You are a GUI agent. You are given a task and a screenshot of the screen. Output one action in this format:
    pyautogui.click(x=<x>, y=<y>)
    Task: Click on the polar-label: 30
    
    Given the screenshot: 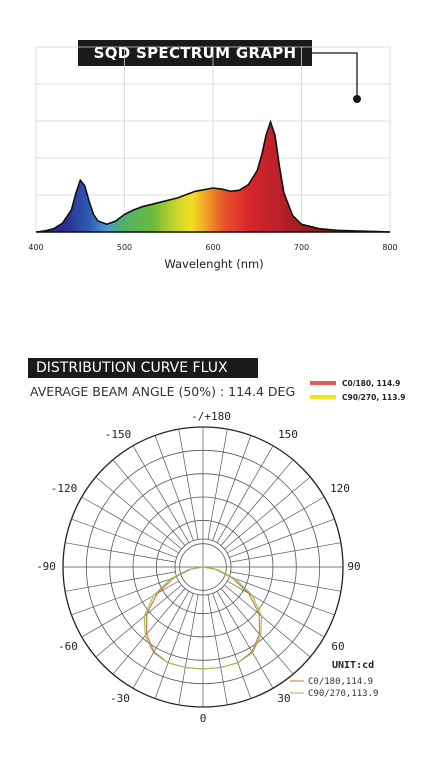 What is the action you would take?
    pyautogui.click(x=283, y=698)
    